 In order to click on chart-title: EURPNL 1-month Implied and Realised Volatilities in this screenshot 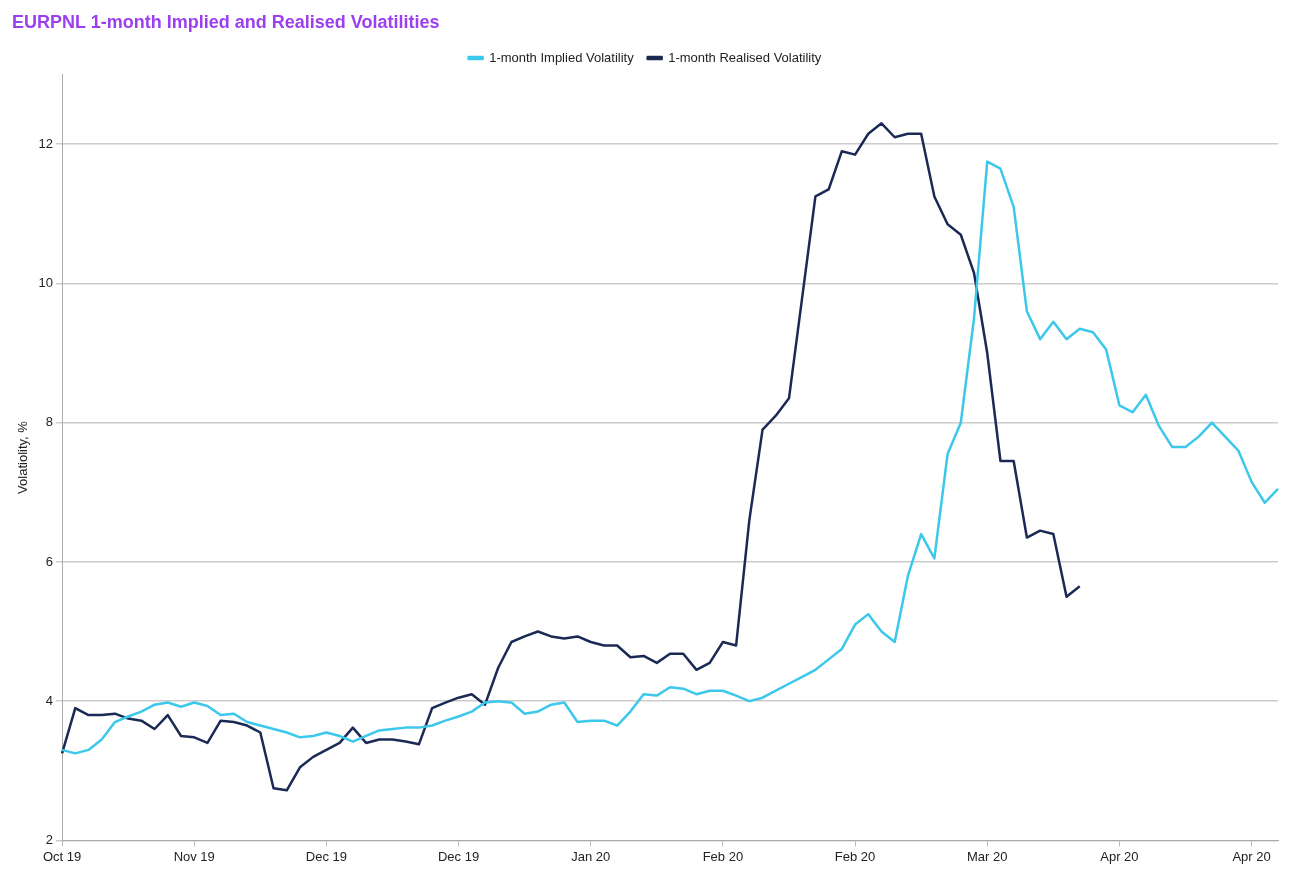, I will do `click(226, 21)`.